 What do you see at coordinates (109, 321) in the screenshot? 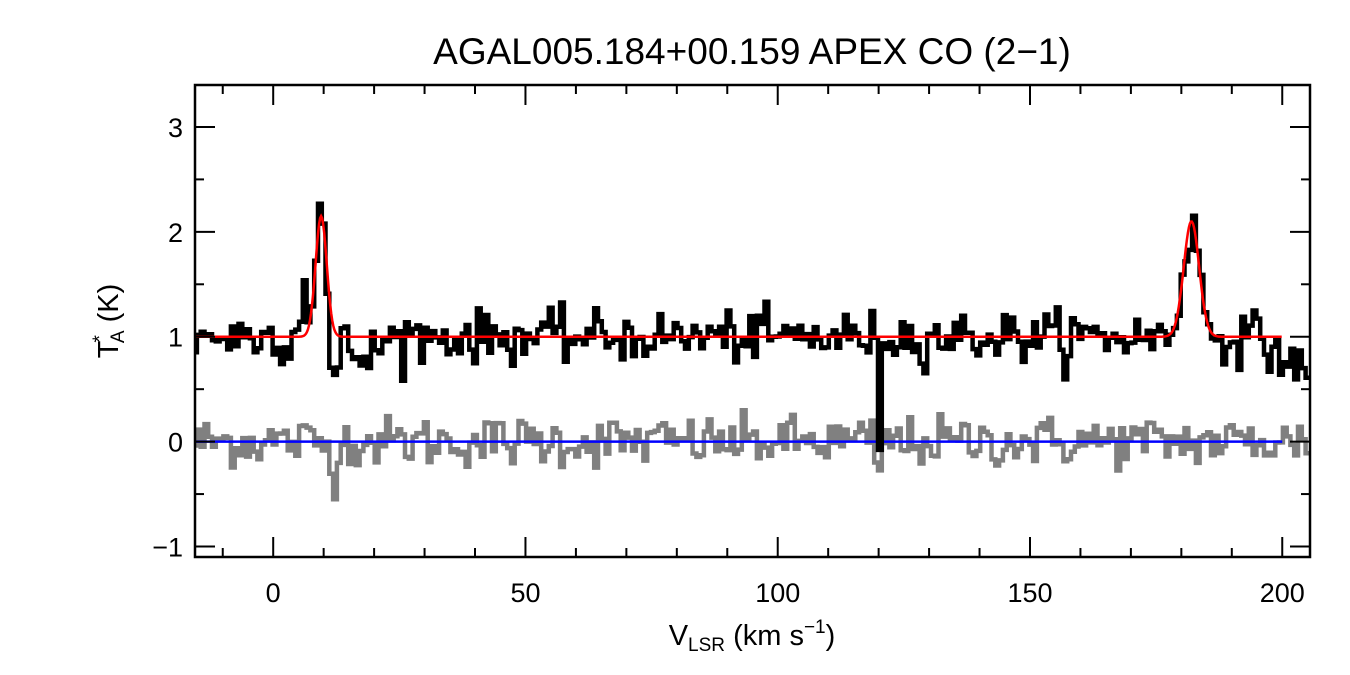
I see `y-axis-label: T*A (K)` at bounding box center [109, 321].